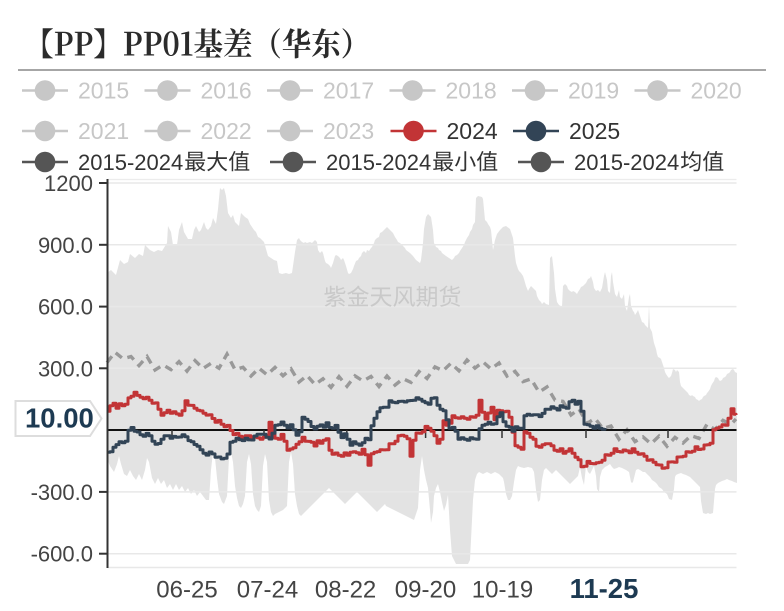 This screenshot has height=611, width=784. Describe the element at coordinates (593, 91) in the screenshot. I see `svg-text: 2019` at that location.